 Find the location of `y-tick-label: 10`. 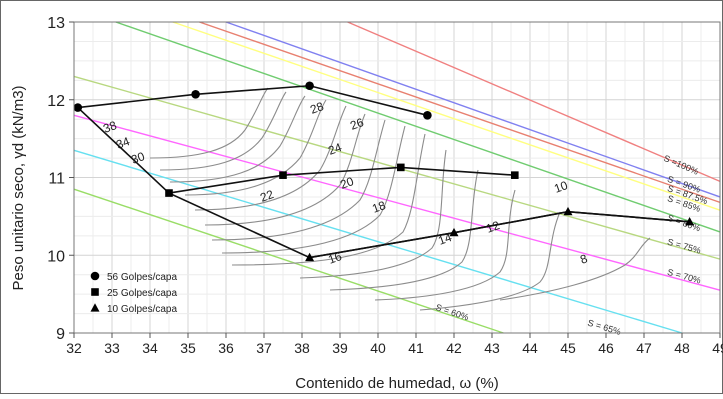

y-tick-label: 10 is located at coordinates (56, 256).